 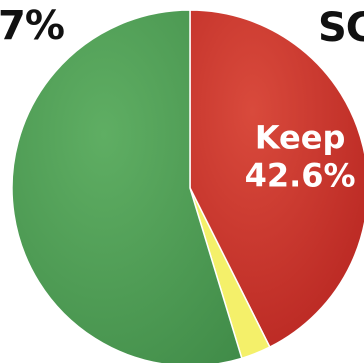 I want to click on slice-name-label: Keep, so click(x=300, y=138).